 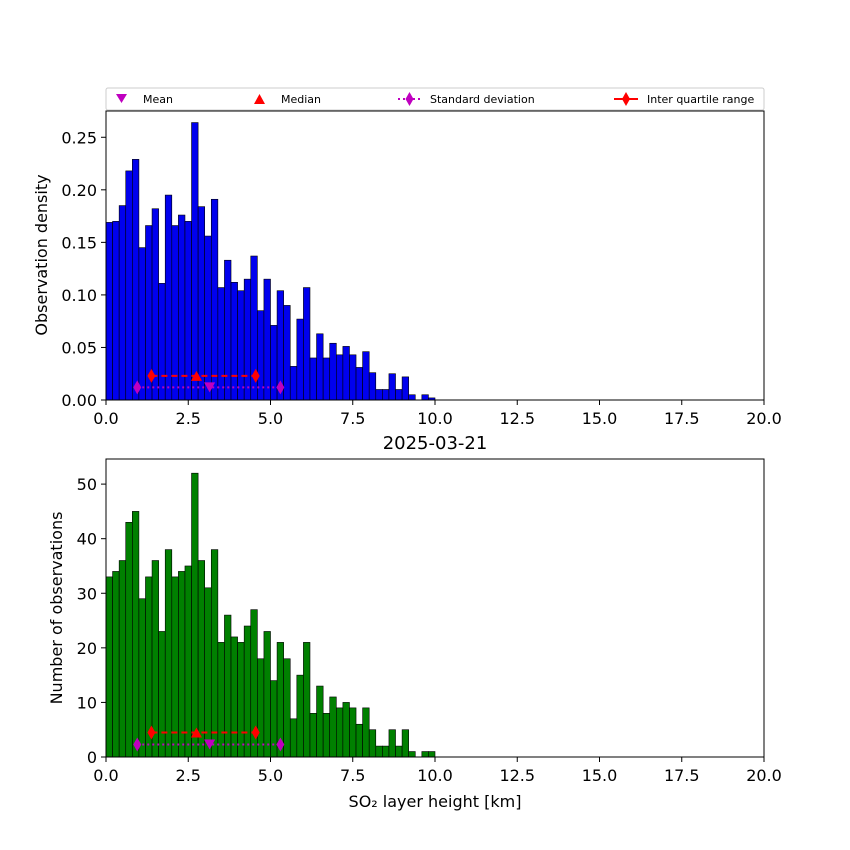 I want to click on legend-label-mean: Mean, so click(x=158, y=99).